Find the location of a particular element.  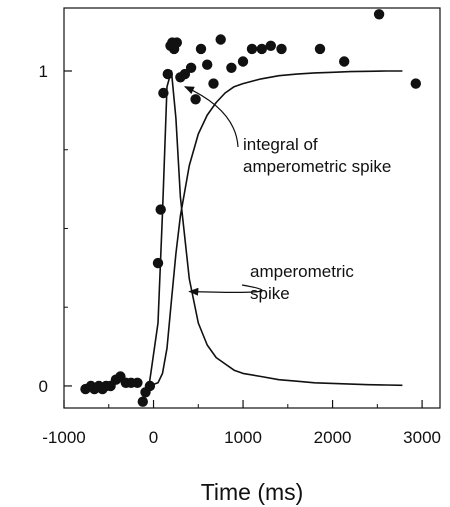

x-tick-label: 2000 is located at coordinates (333, 437).